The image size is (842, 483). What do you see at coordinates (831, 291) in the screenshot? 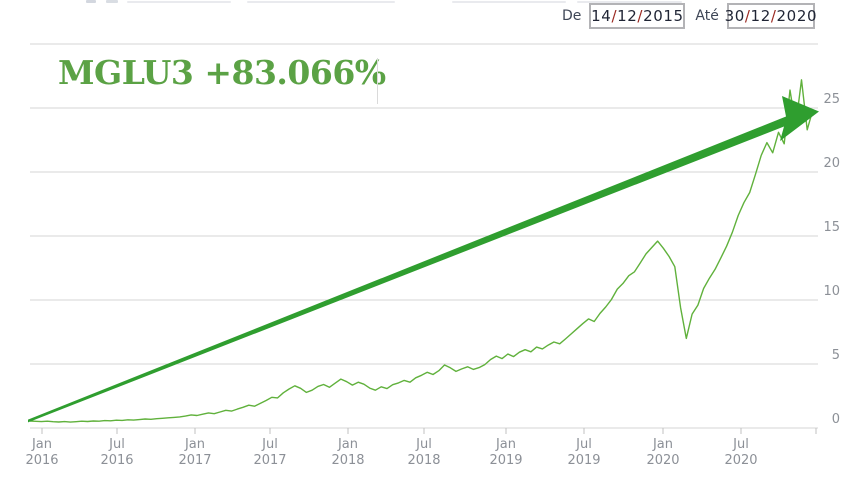
I see `y-axis-label: 10` at bounding box center [831, 291].